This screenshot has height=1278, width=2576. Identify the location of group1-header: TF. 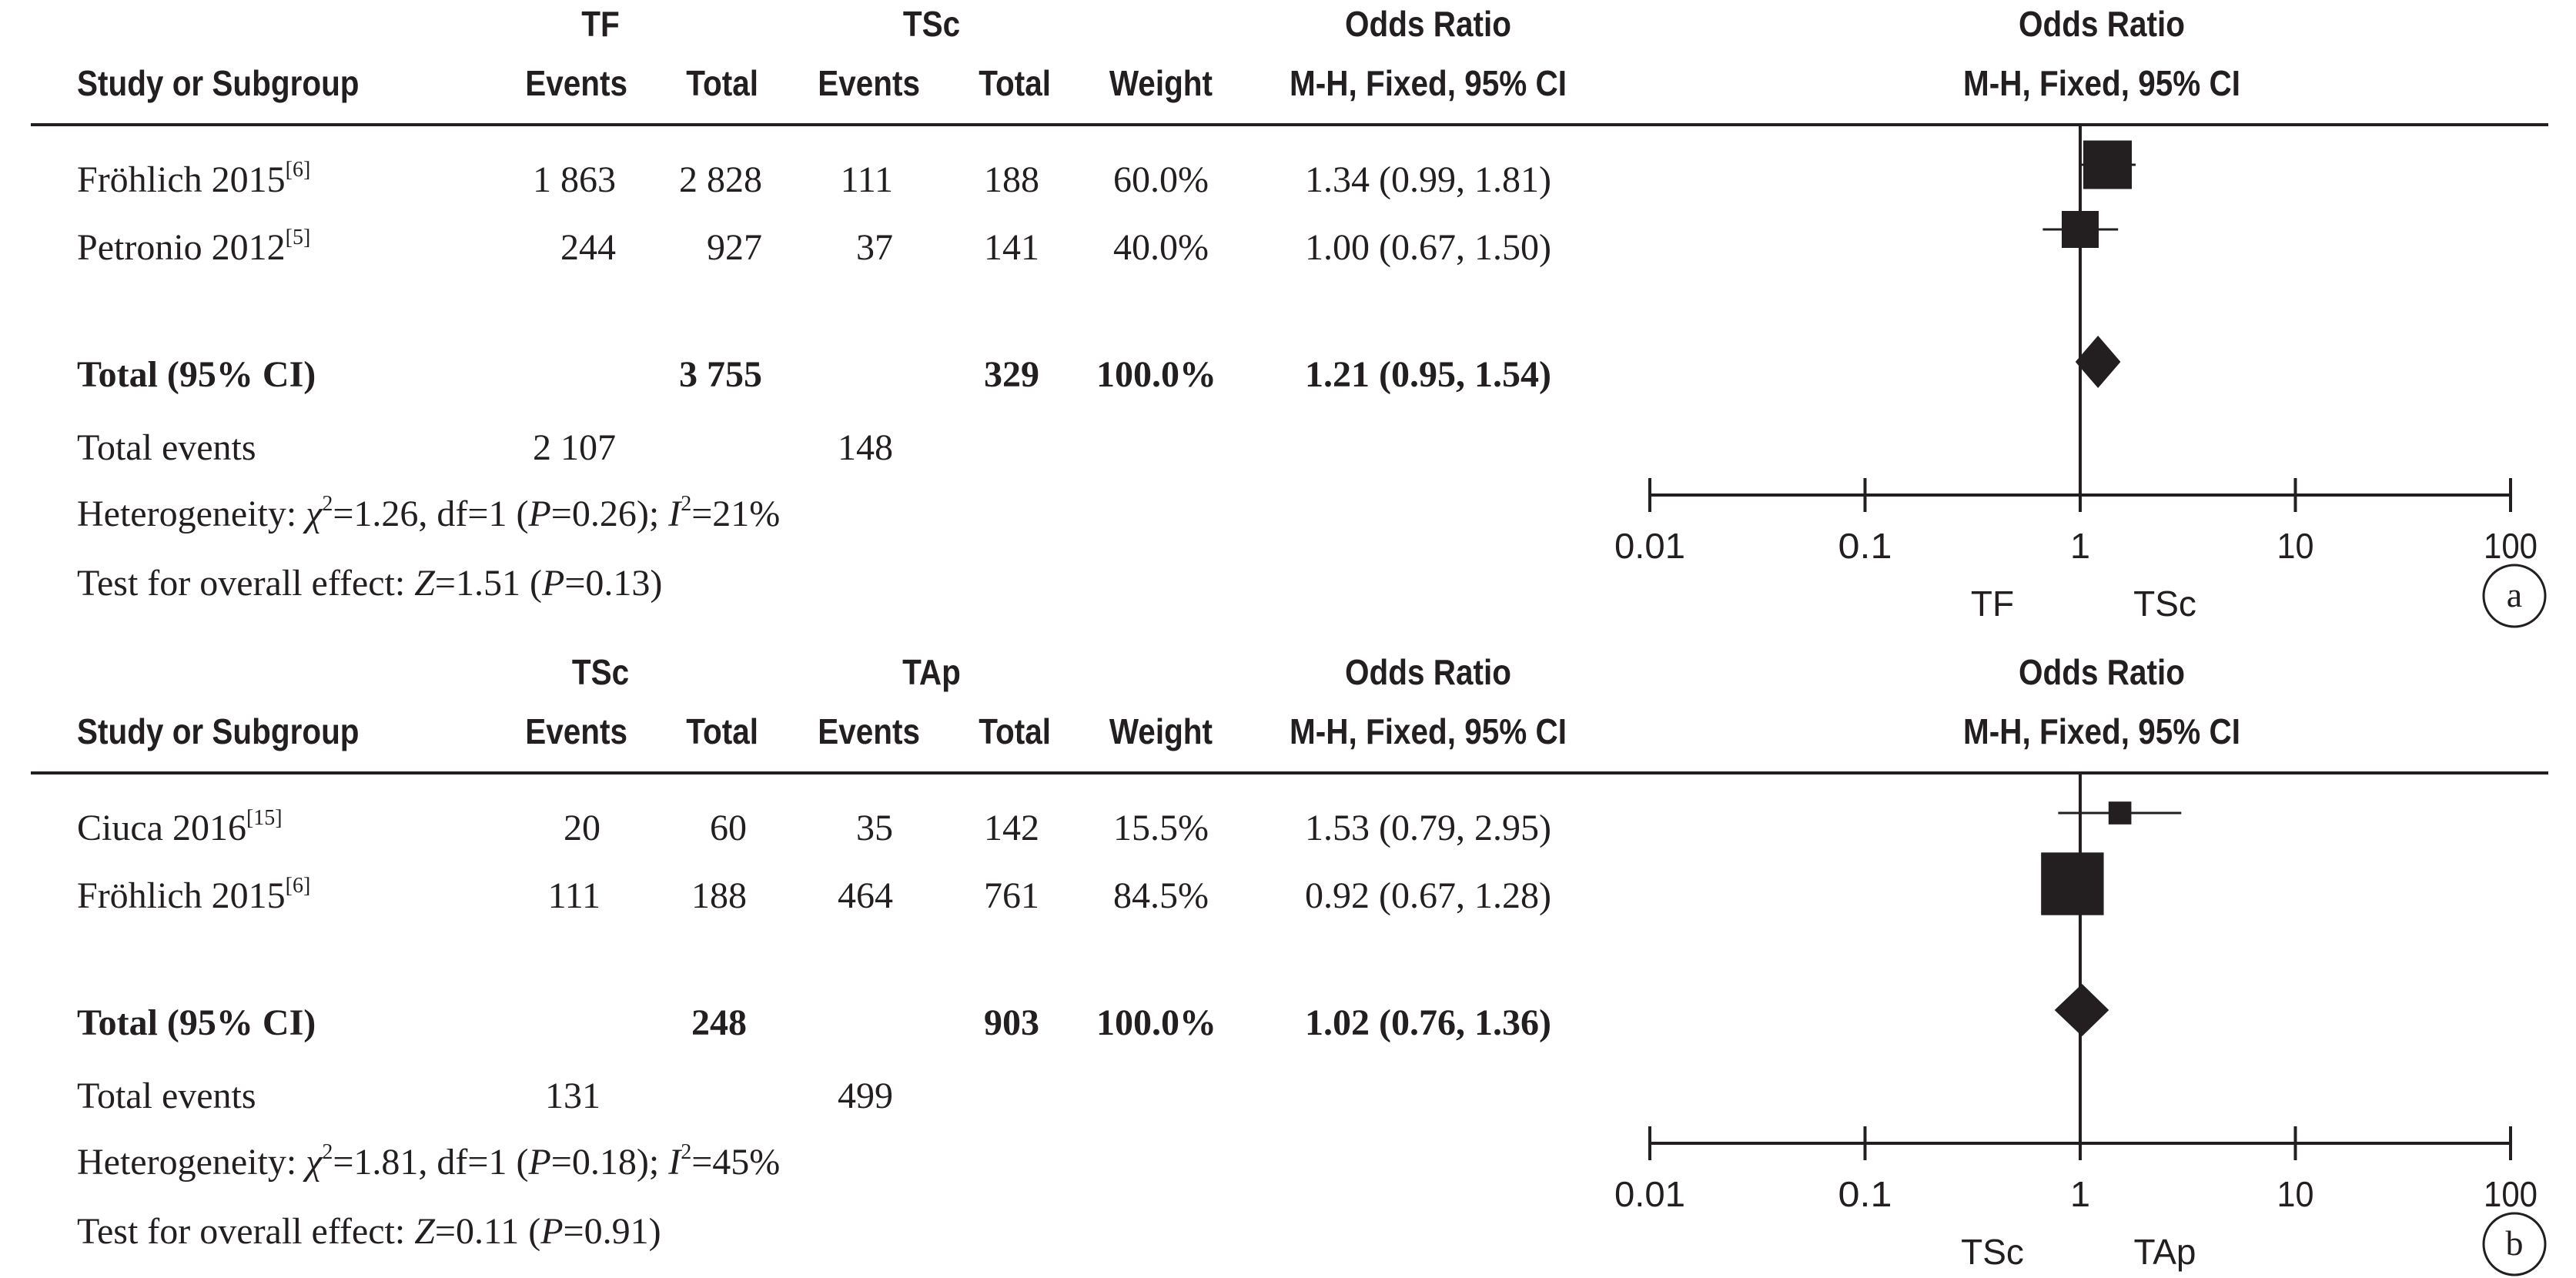
(601, 24).